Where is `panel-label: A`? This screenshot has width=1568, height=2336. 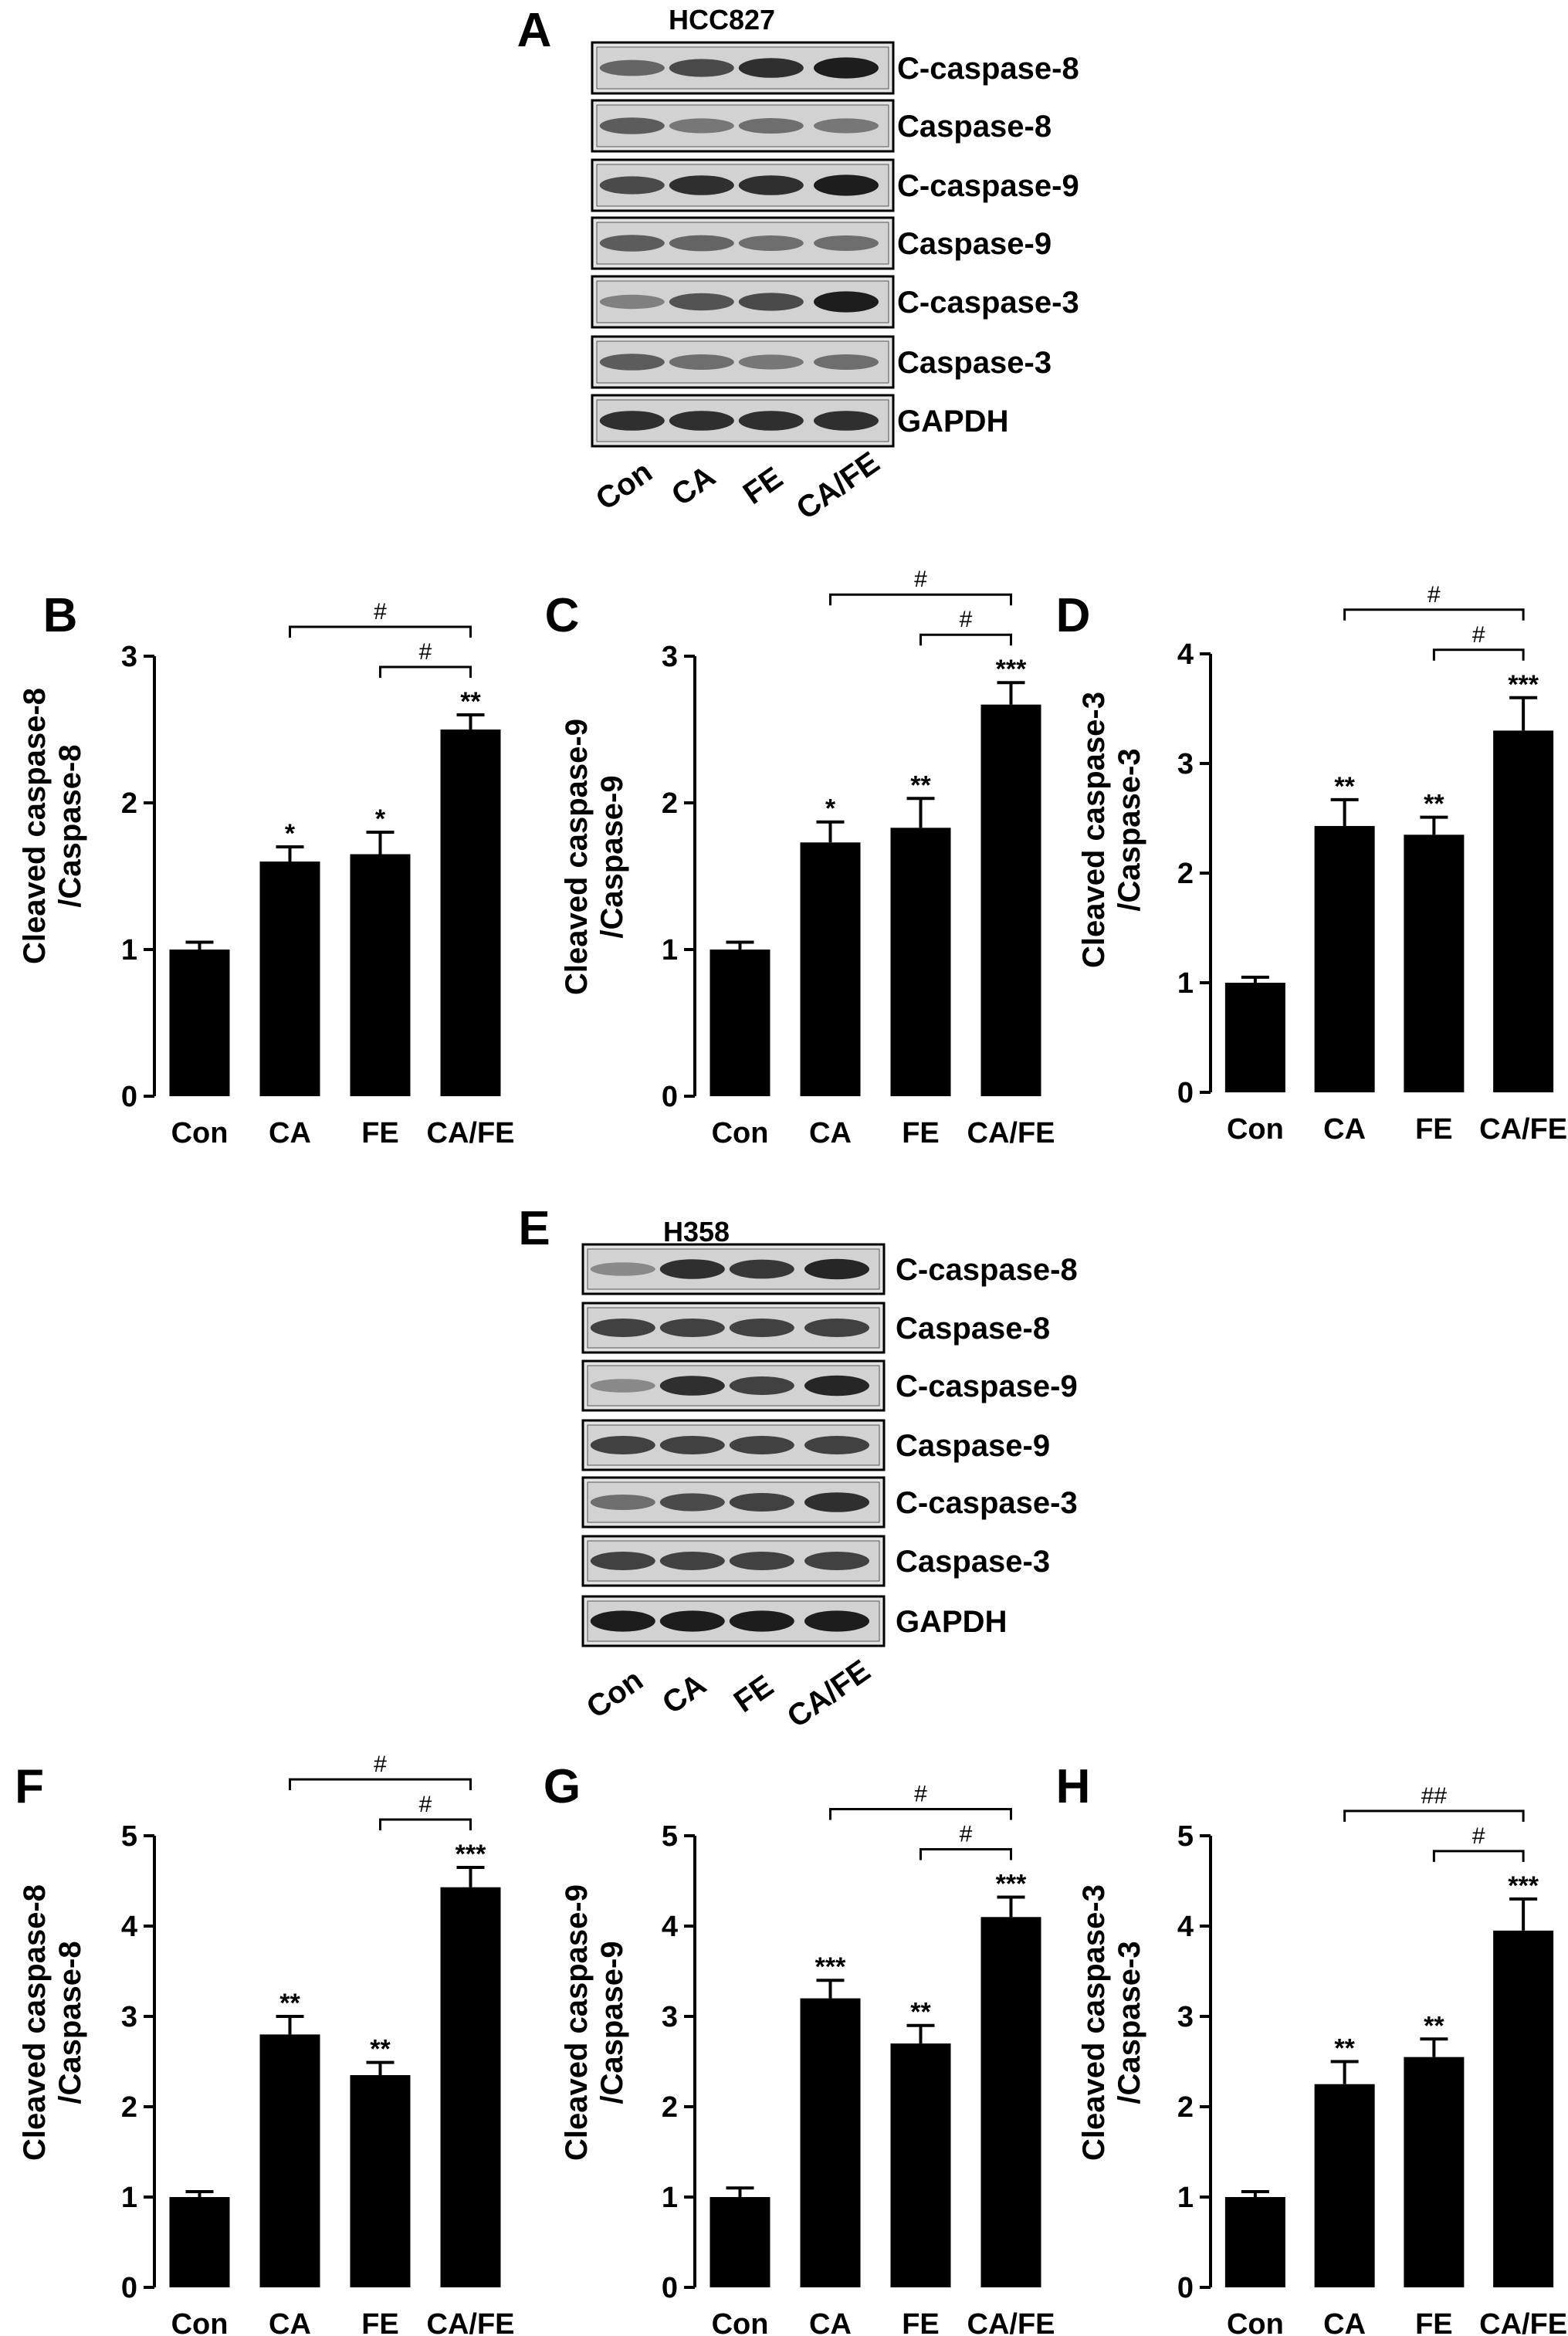
panel-label: A is located at coordinates (534, 31).